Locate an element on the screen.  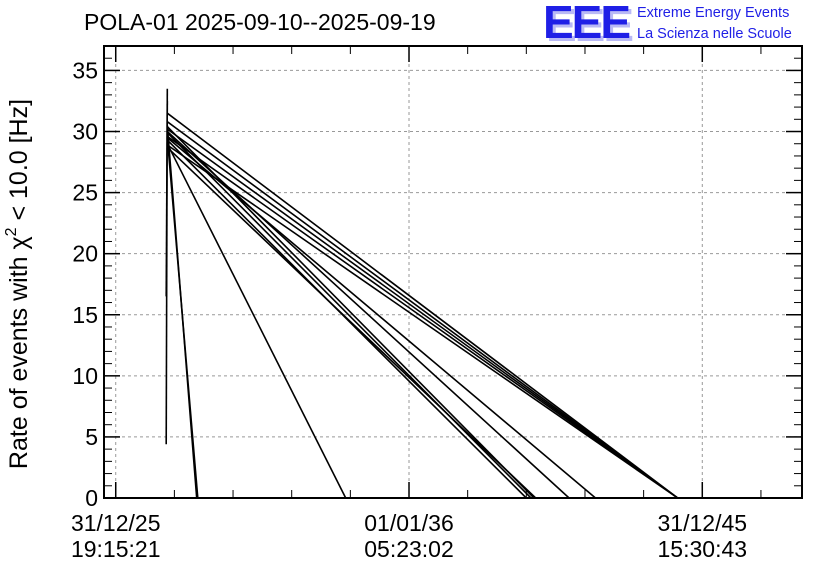
logo-text-line1: Extreme Energy Events is located at coordinates (713, 13).